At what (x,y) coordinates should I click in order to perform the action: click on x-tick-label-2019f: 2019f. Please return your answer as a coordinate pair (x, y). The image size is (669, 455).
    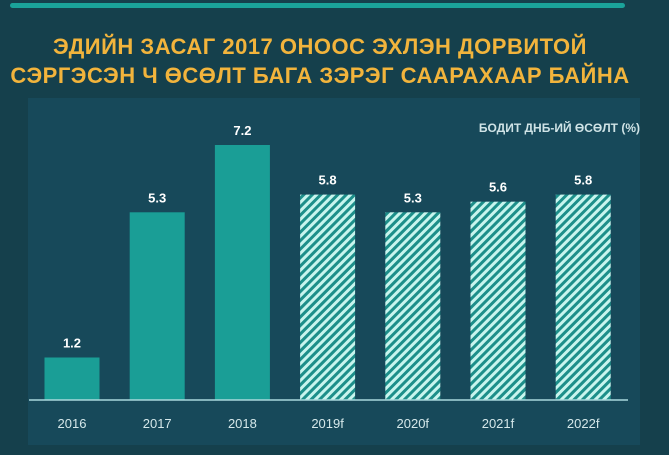
    Looking at the image, I should click on (327, 423).